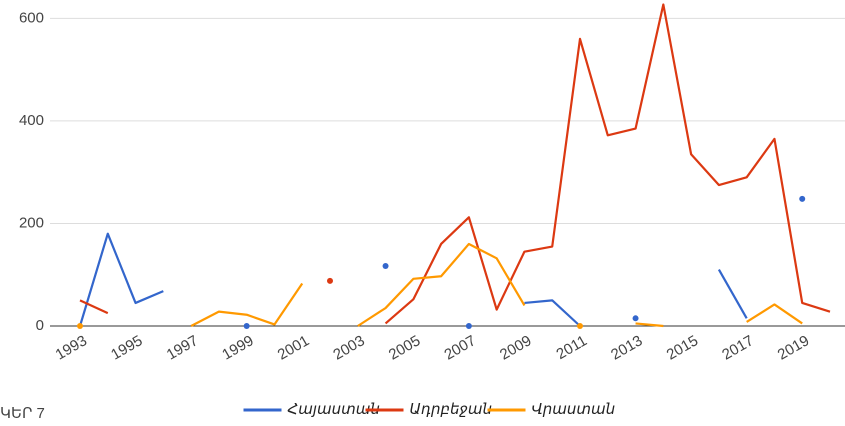  Describe the element at coordinates (31, 120) in the screenshot. I see `y-tick-label: 400` at that location.